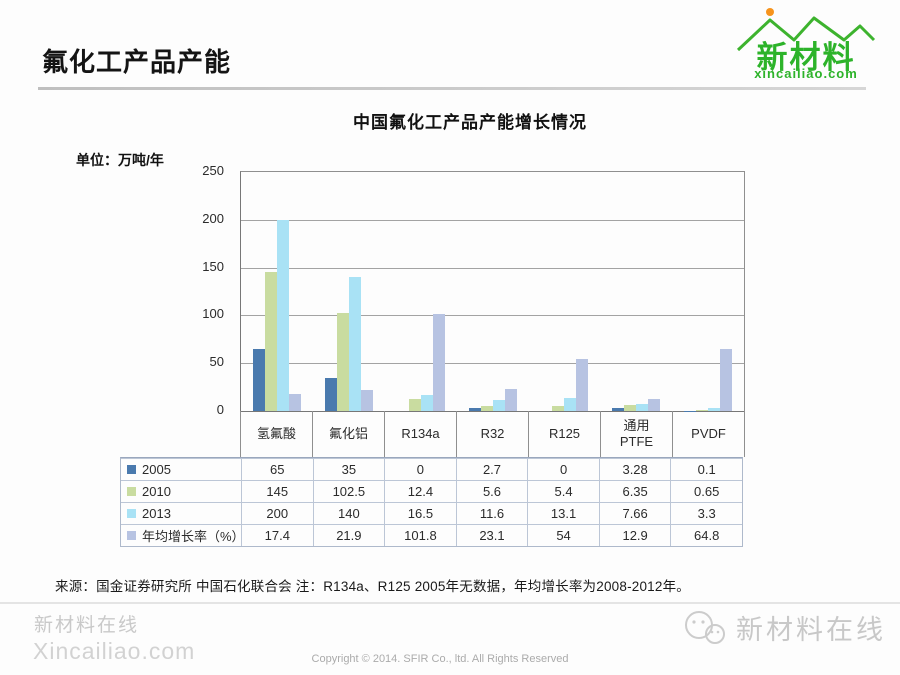 This screenshot has width=900, height=675. What do you see at coordinates (181, 469) in the screenshot?
I see `legend-cell-2005: 2005` at bounding box center [181, 469].